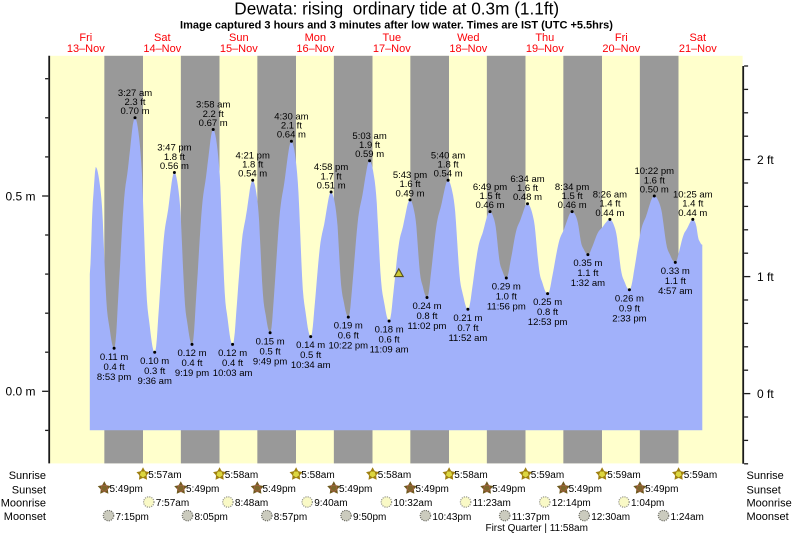  Describe the element at coordinates (270, 341) in the screenshot. I see `svg-text: 0.15 m` at that location.